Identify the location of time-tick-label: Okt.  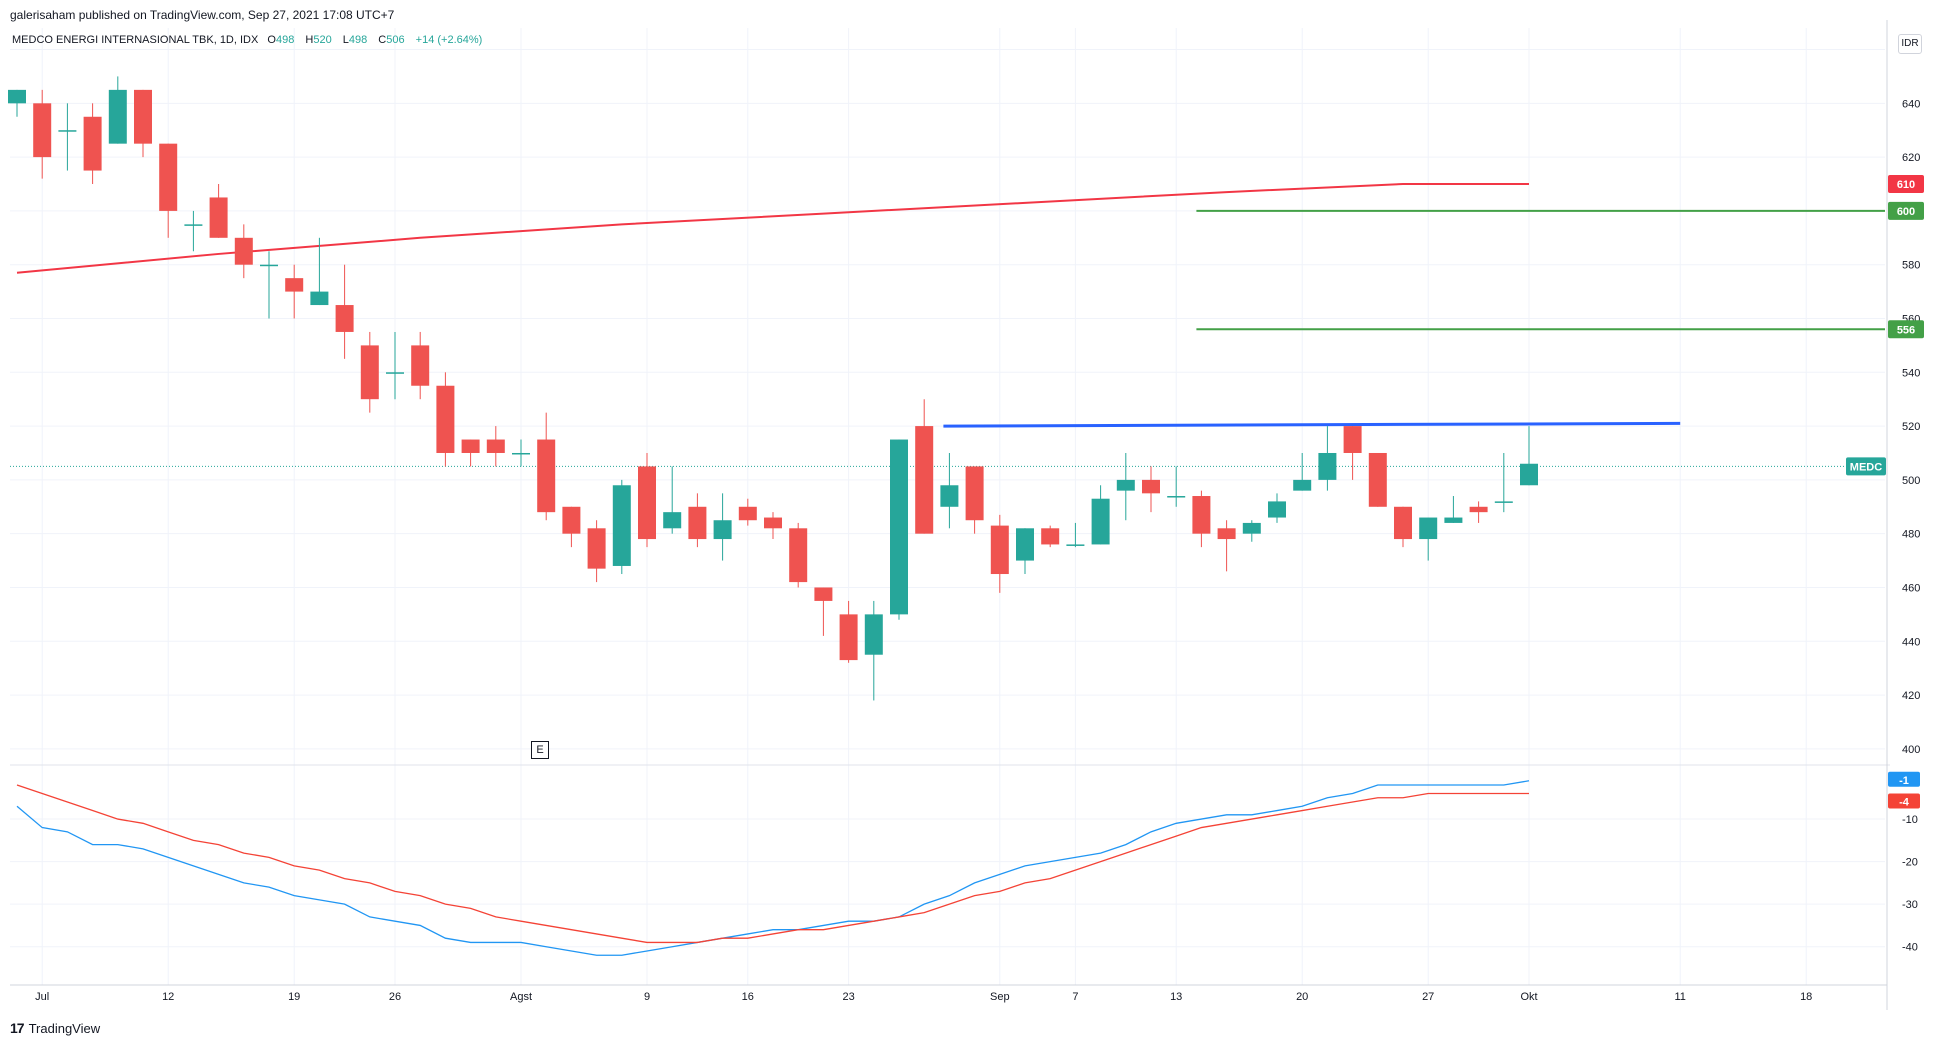
(1528, 997).